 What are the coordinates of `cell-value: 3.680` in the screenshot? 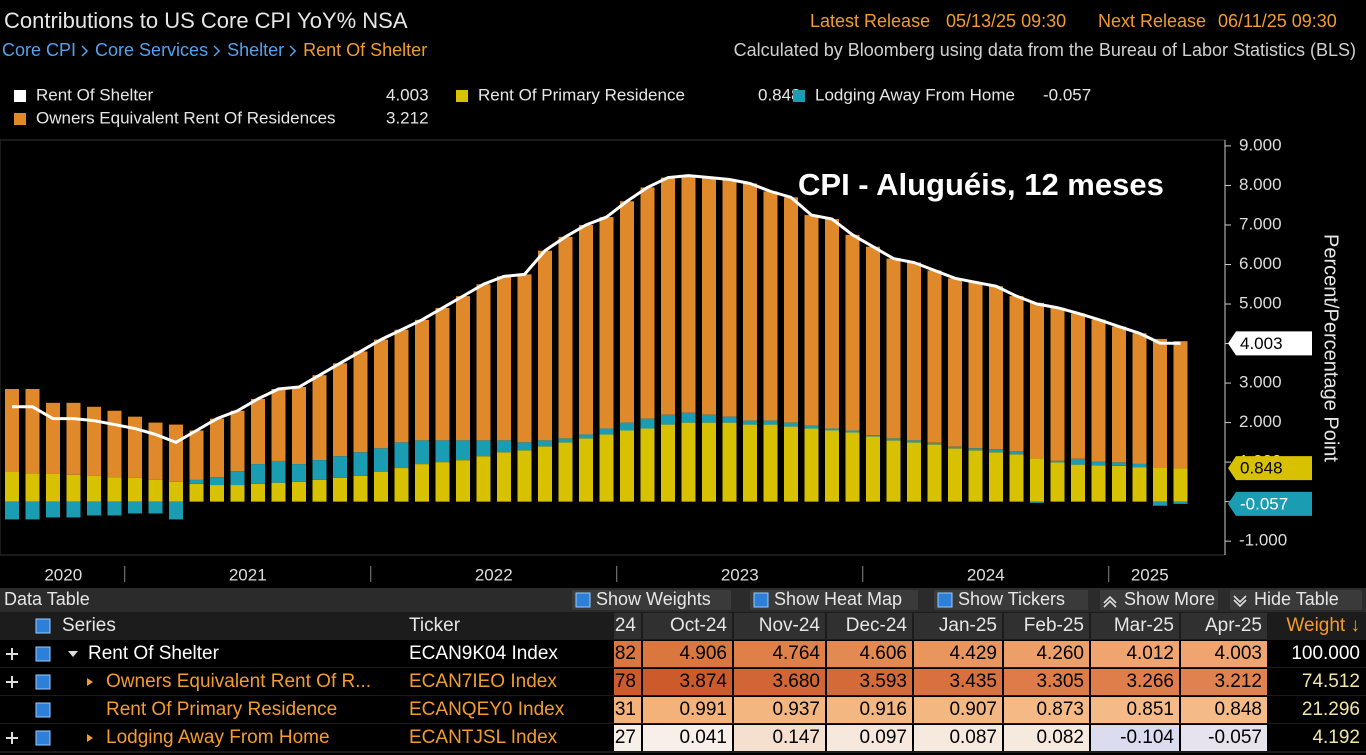 It's located at (796, 681).